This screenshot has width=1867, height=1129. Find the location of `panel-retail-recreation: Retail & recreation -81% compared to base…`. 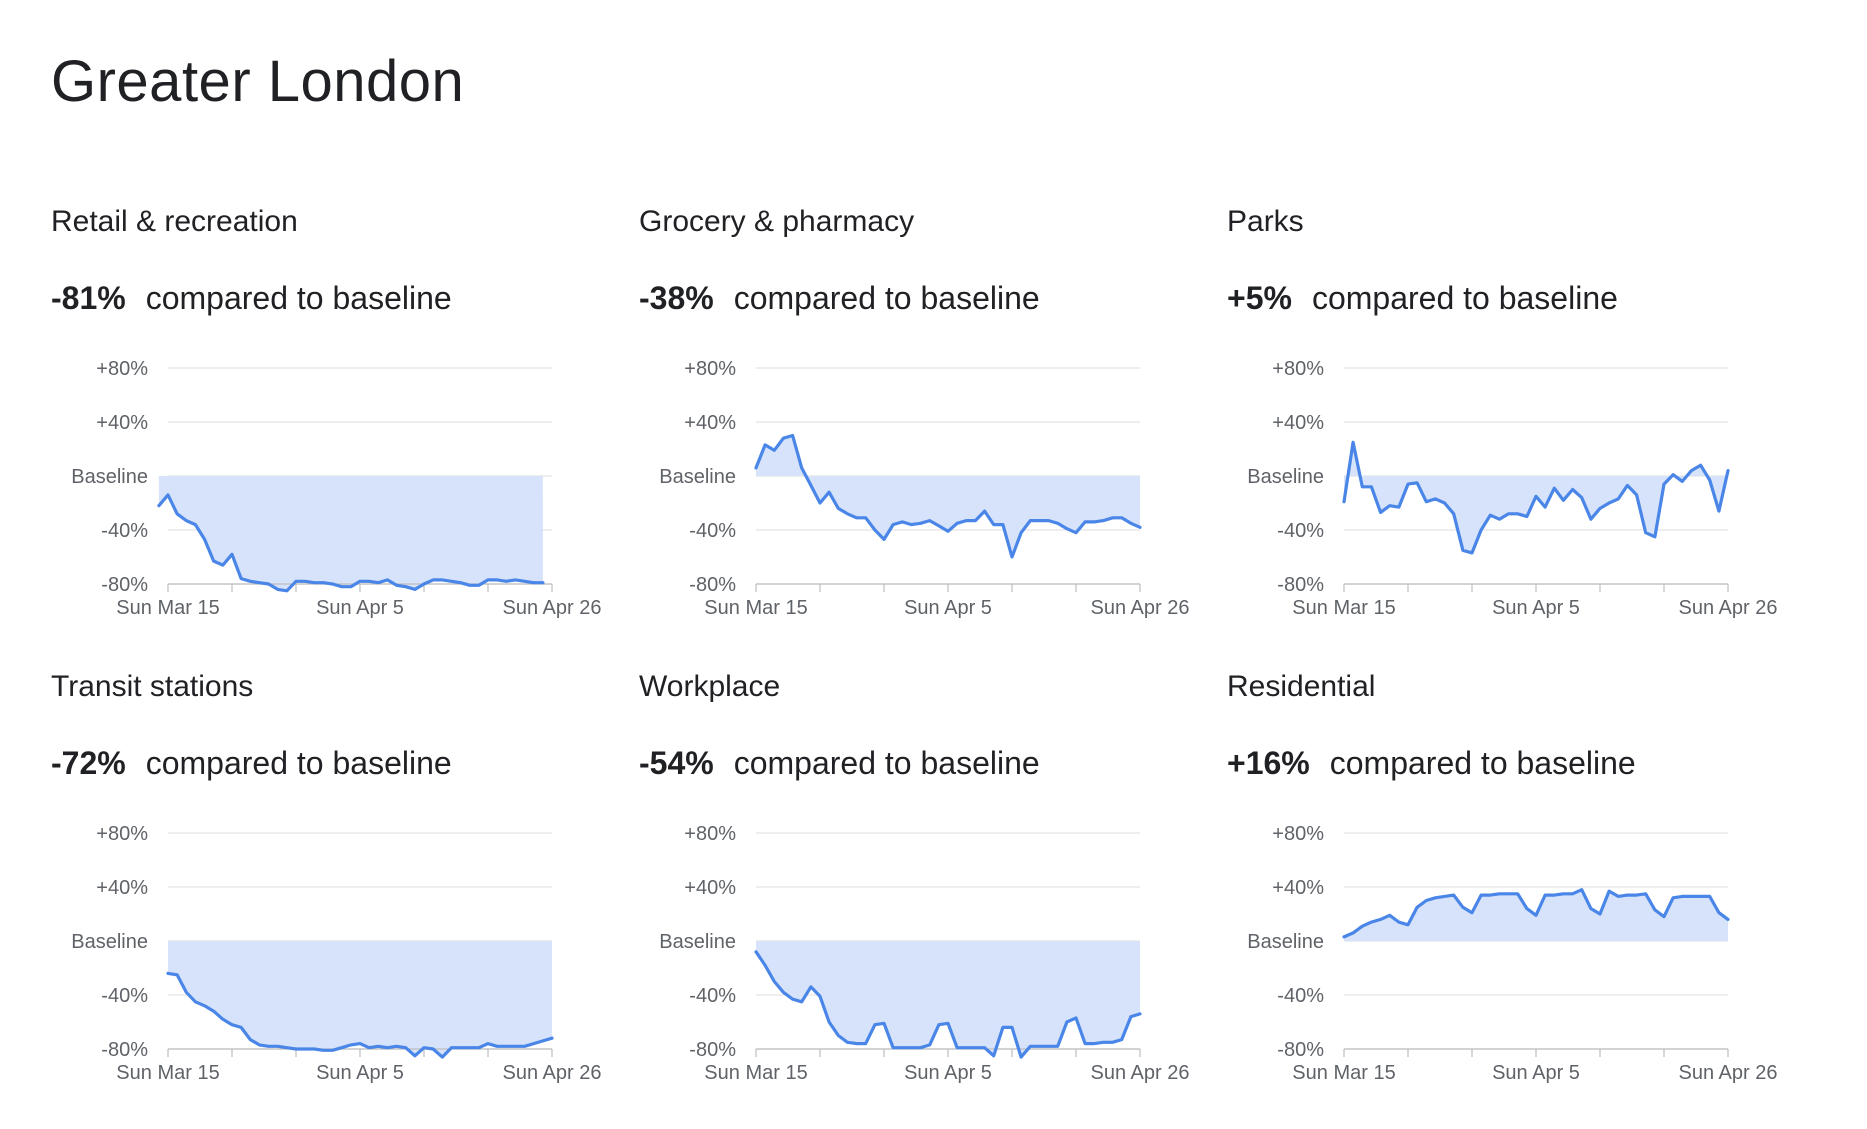

panel-retail-recreation: Retail & recreation -81% compared to base… is located at coordinates (341, 425).